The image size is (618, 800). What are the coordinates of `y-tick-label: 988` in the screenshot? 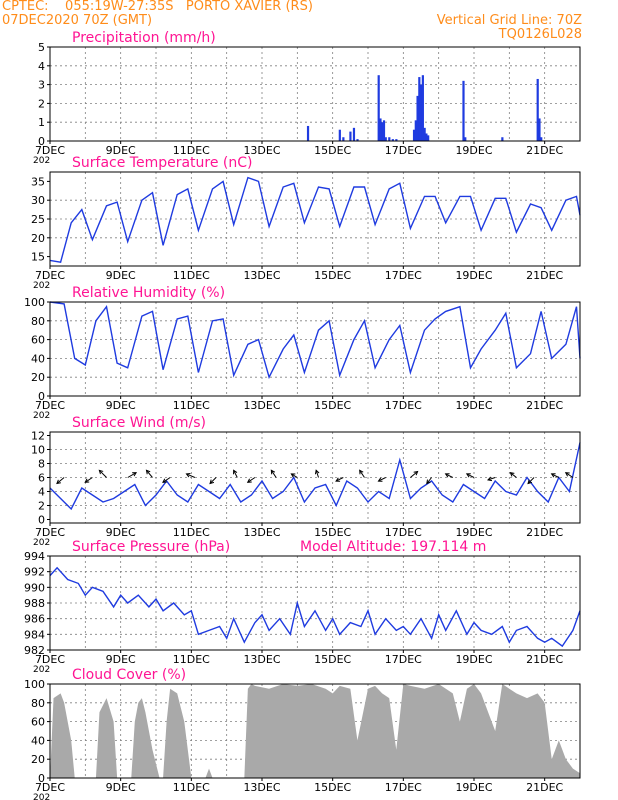 It's located at (34, 603).